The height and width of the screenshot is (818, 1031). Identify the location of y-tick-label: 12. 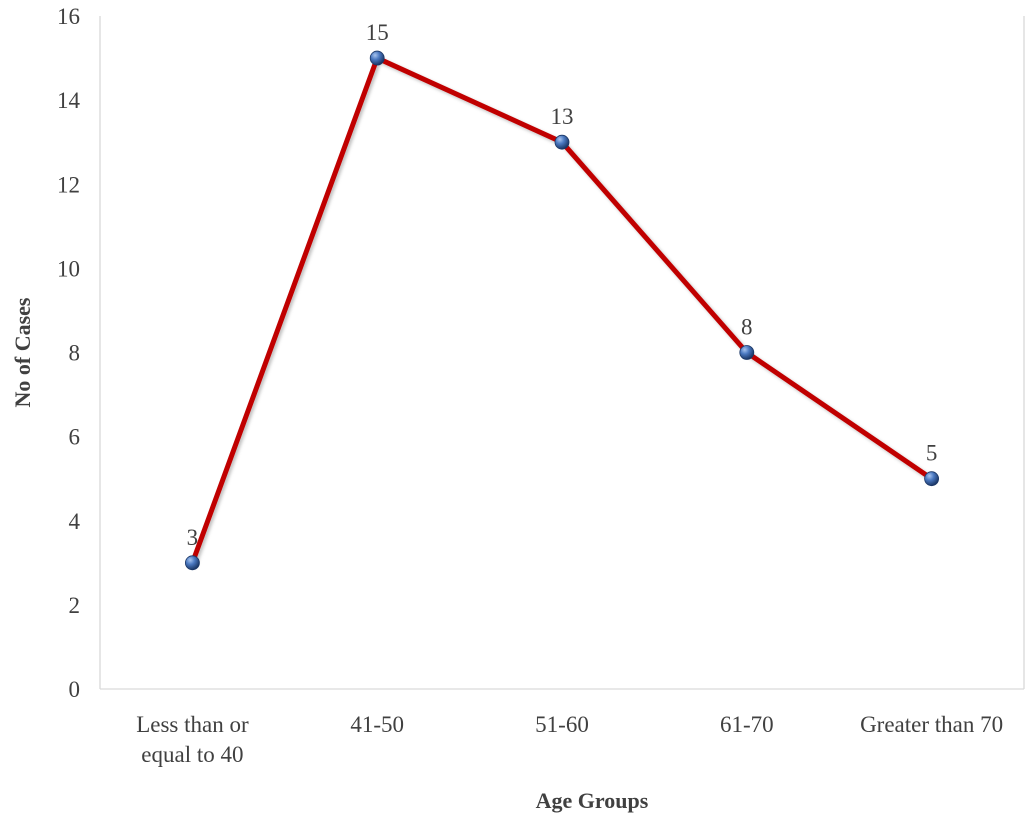
(68, 184).